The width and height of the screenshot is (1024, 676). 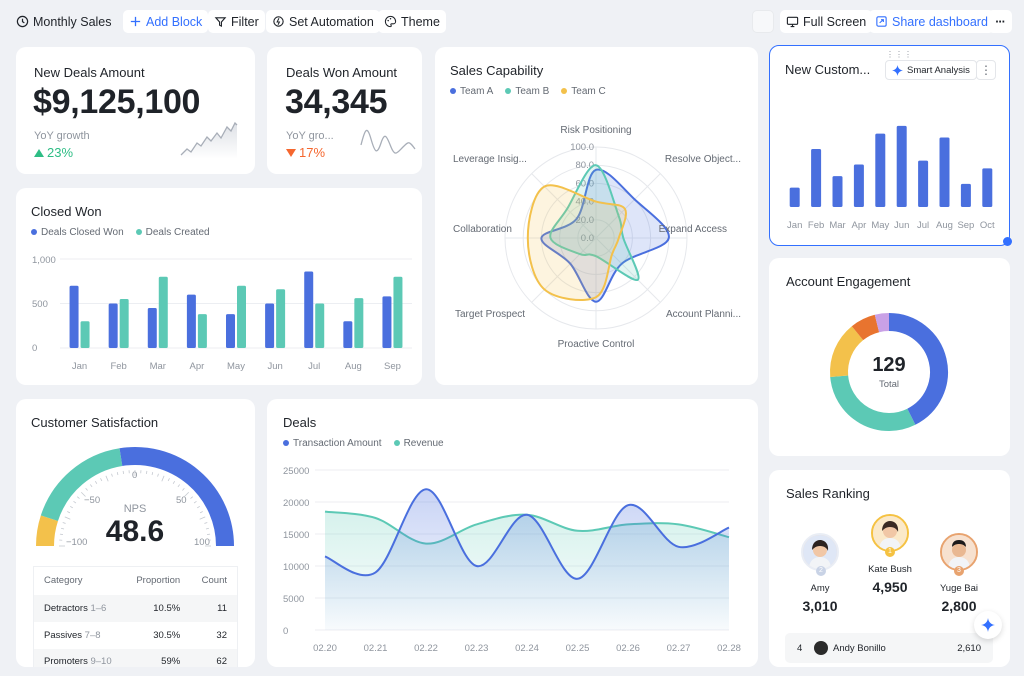 I want to click on legend-item-transaction: Transaction Amount, so click(x=332, y=443).